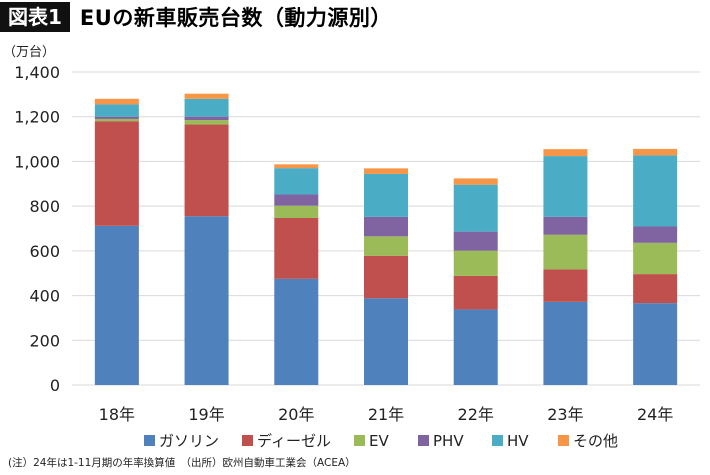 This screenshot has width=710, height=475. What do you see at coordinates (44, 340) in the screenshot?
I see `y-tick-label: 200` at bounding box center [44, 340].